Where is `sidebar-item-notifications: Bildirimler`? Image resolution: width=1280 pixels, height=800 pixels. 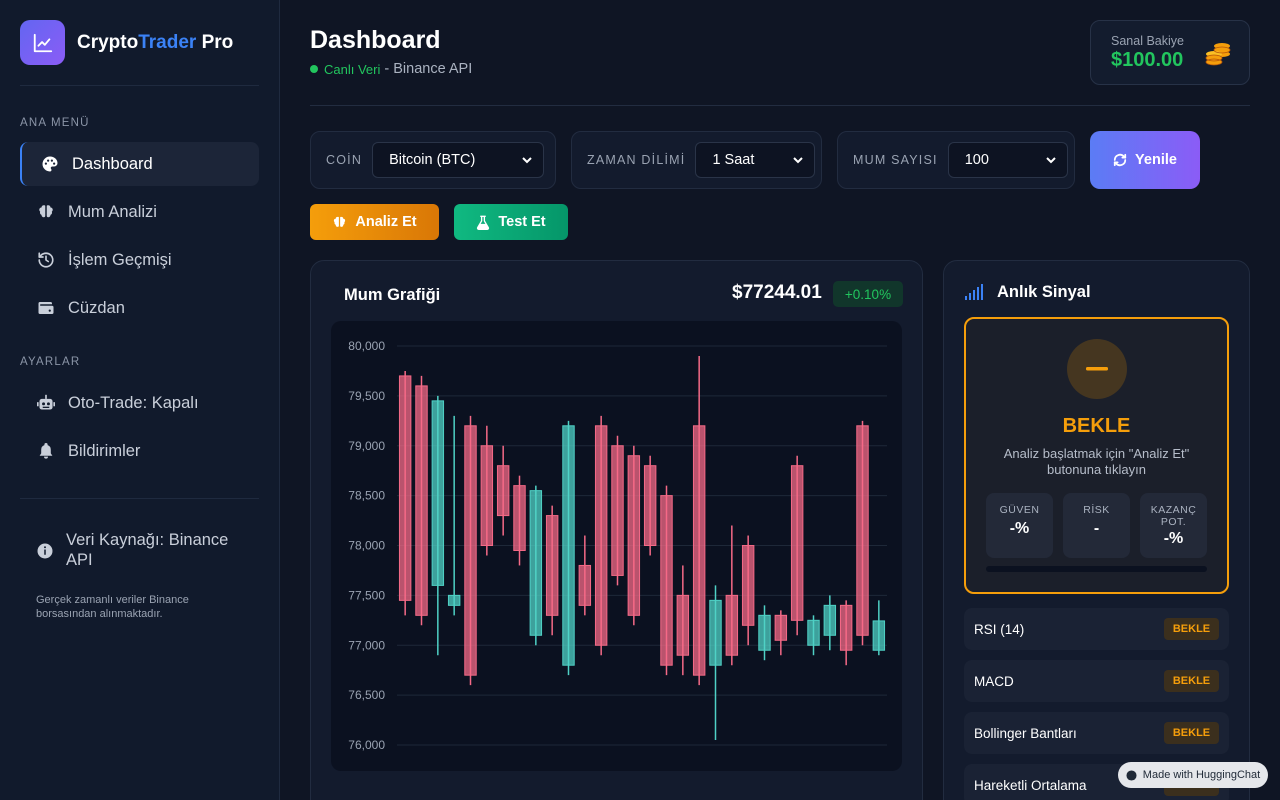
sidebar-item-notifications: Bildirimler is located at coordinates (139, 451).